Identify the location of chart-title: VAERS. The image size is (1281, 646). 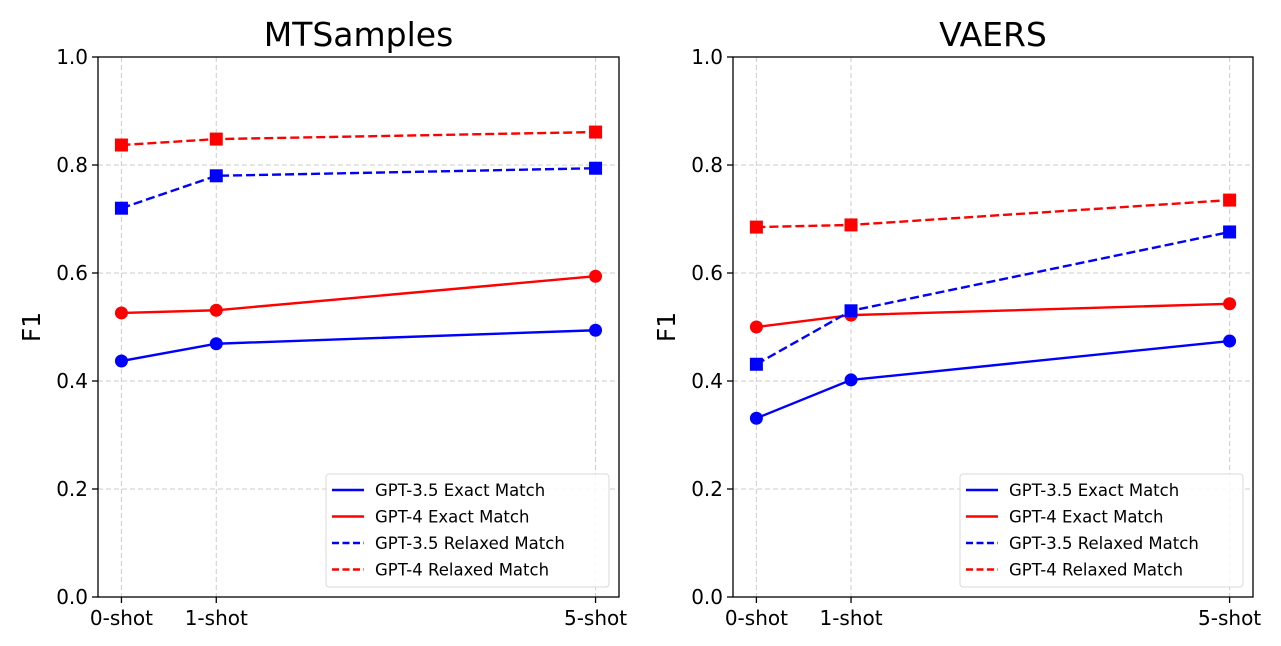
(993, 34).